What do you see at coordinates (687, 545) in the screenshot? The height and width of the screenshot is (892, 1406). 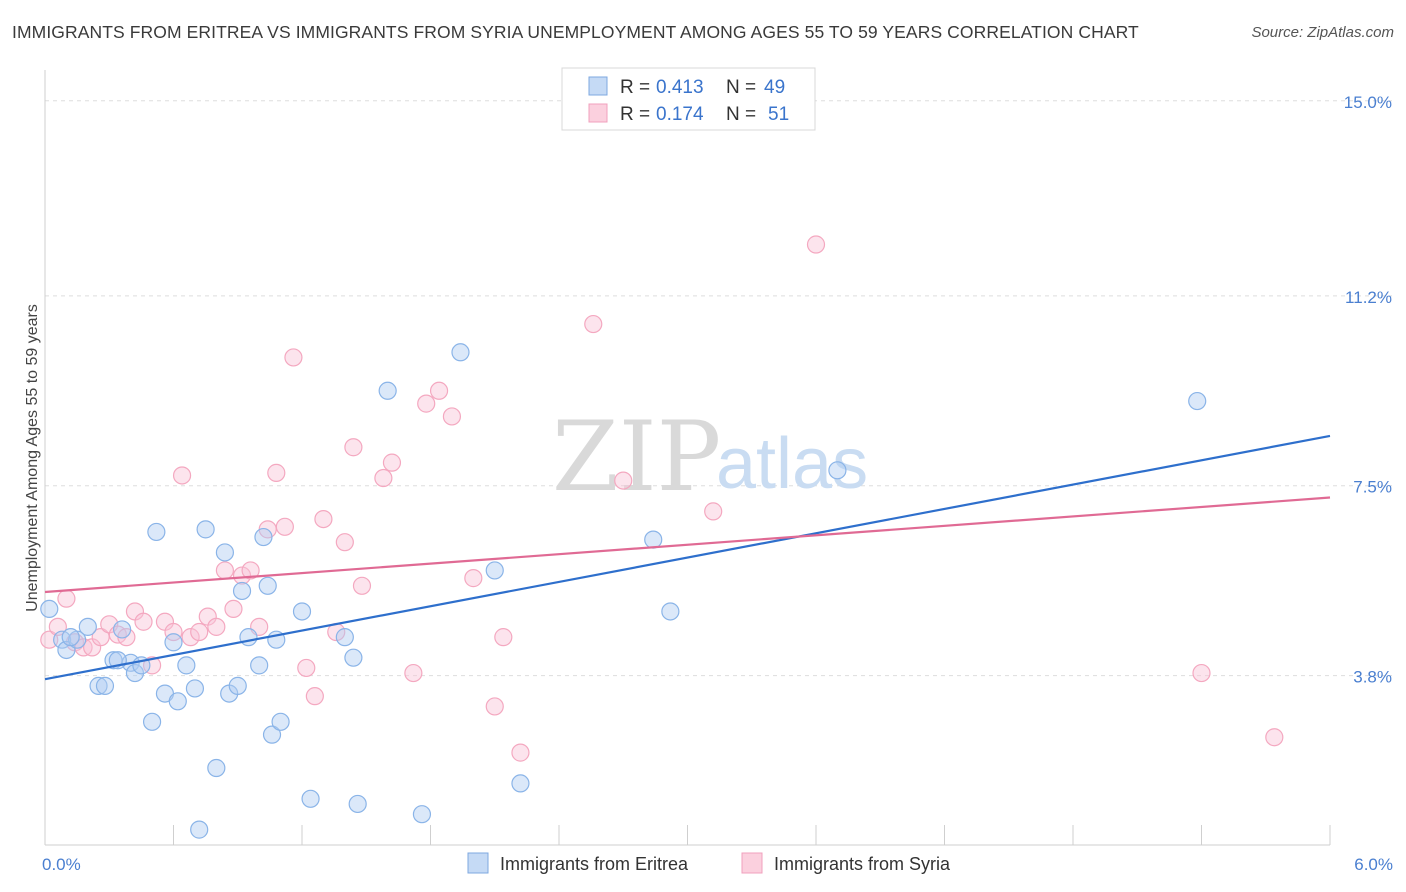 I see `syria-trend-line` at bounding box center [687, 545].